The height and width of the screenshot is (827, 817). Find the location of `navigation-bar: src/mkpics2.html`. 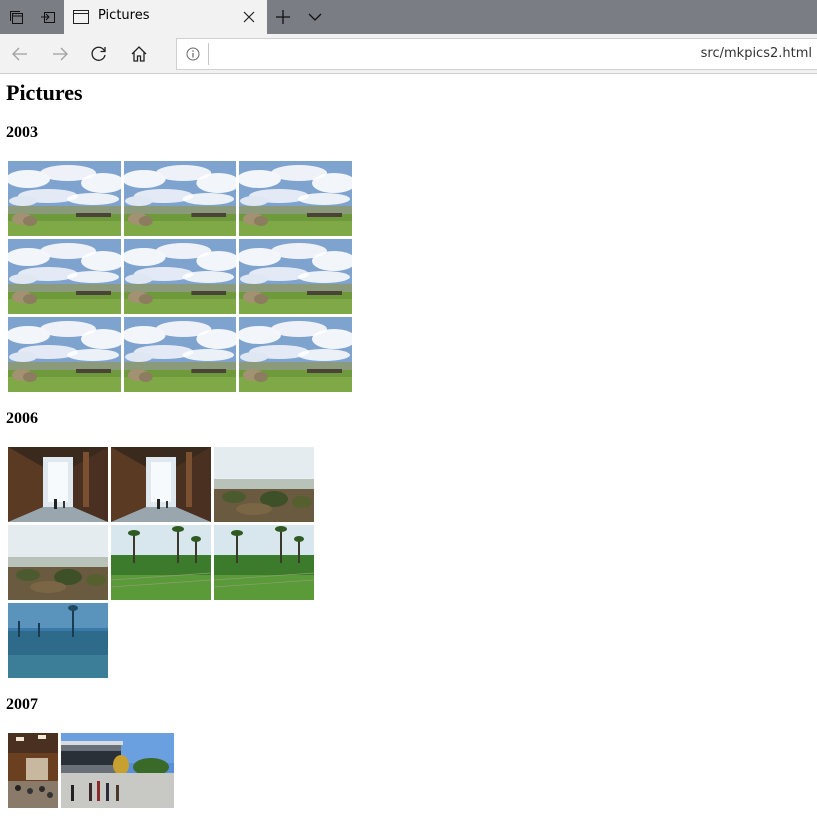

navigation-bar: src/mkpics2.html is located at coordinates (408, 54).